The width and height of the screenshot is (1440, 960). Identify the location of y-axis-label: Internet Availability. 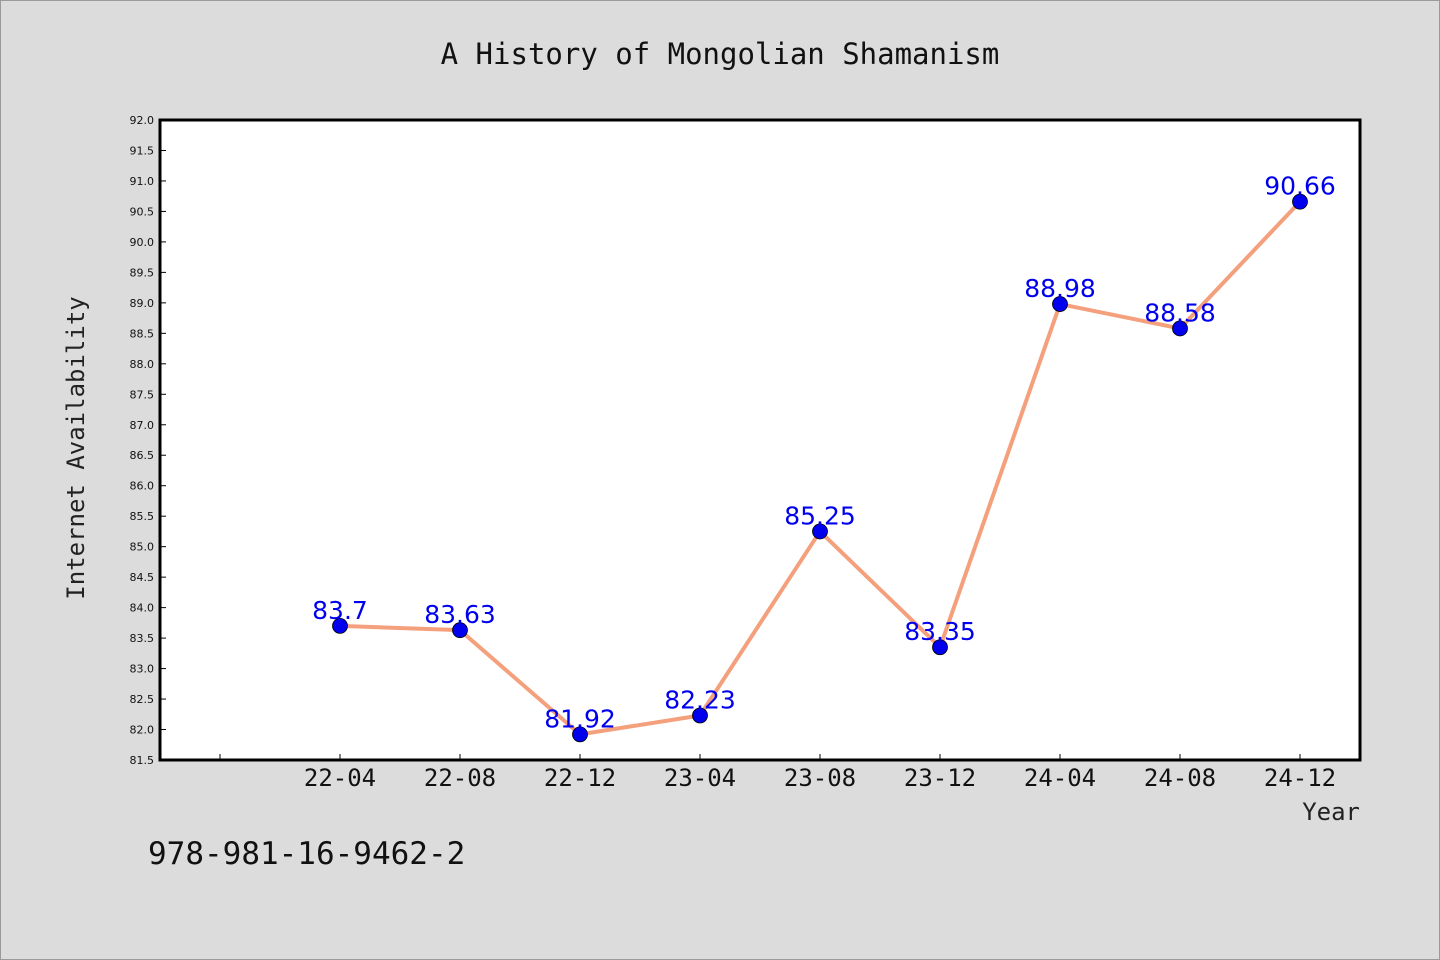
(76, 447).